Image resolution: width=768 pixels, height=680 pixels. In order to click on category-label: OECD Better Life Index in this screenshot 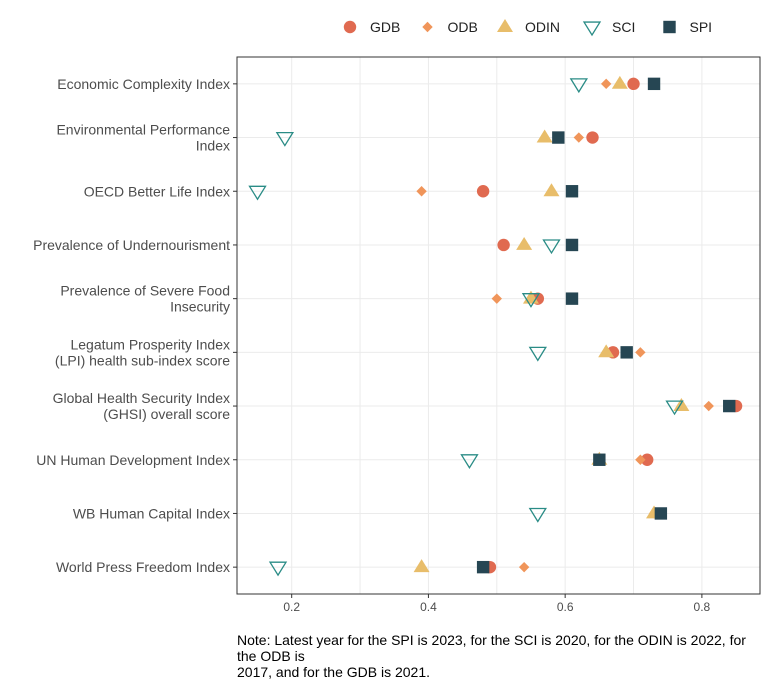, I will do `click(157, 191)`.